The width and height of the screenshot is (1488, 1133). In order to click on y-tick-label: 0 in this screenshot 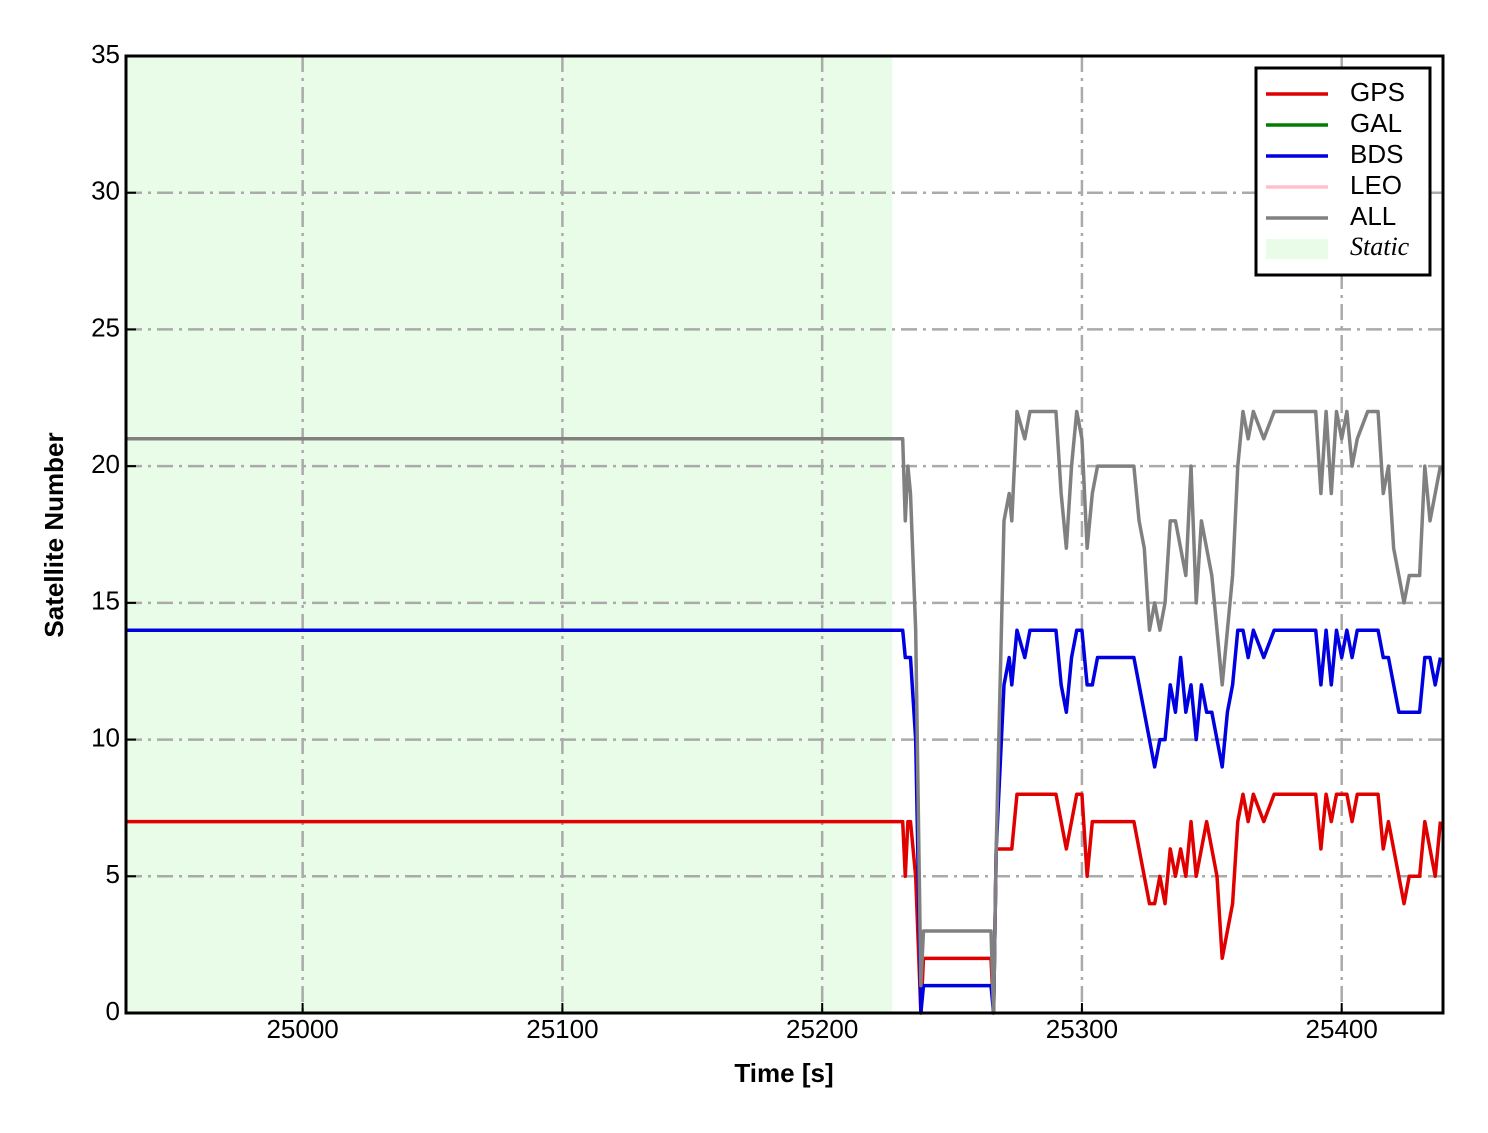, I will do `click(113, 1011)`.